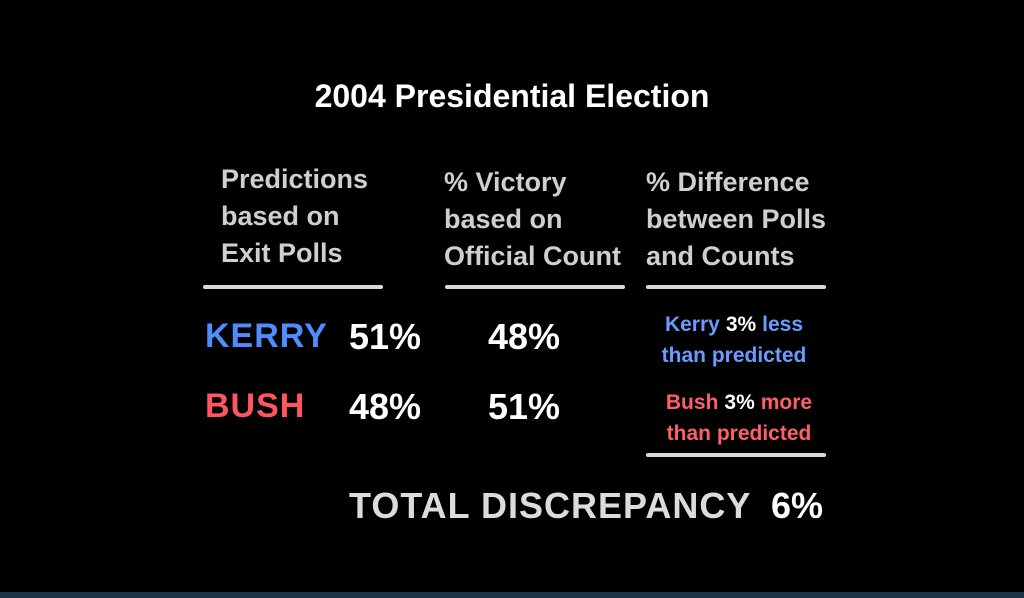 This screenshot has height=598, width=1024. I want to click on bush-diff-word: more, so click(786, 402).